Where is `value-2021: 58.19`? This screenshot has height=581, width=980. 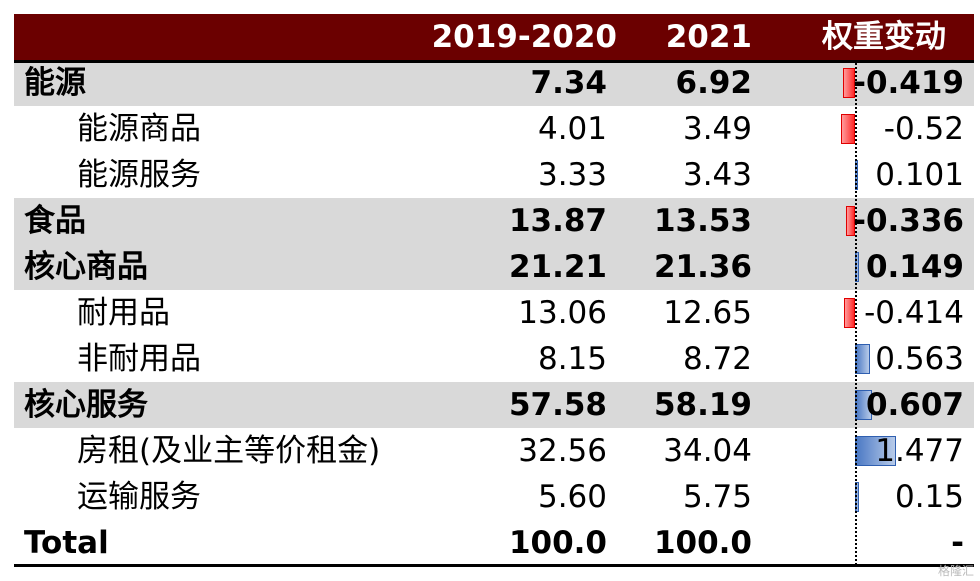
value-2021: 58.19 is located at coordinates (702, 405).